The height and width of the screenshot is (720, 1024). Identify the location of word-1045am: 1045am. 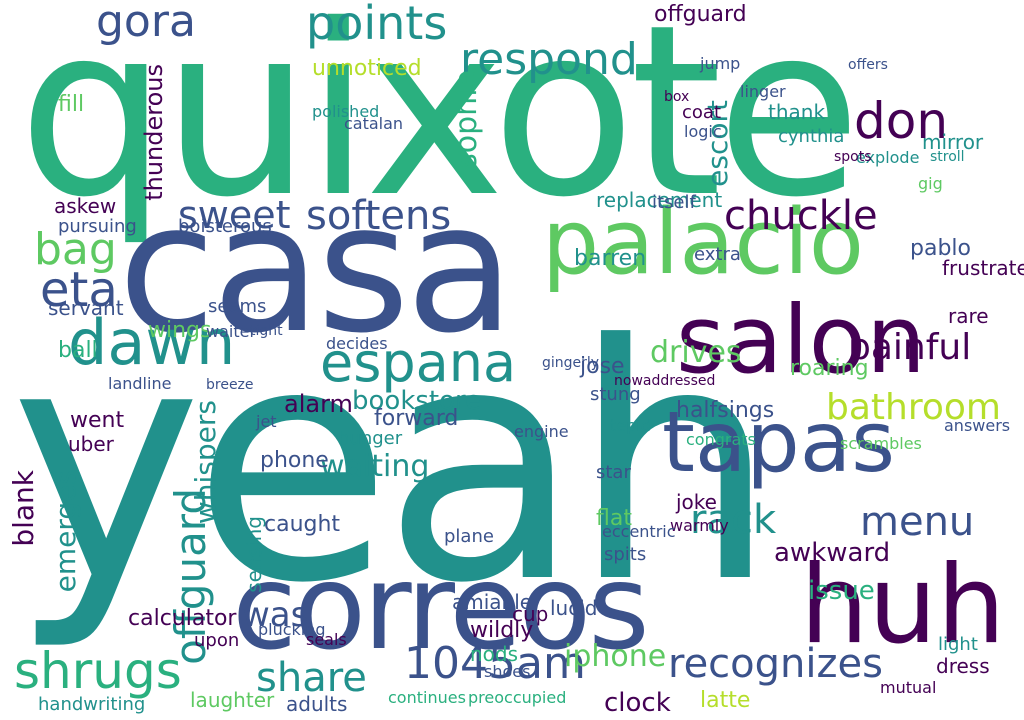
(495, 663).